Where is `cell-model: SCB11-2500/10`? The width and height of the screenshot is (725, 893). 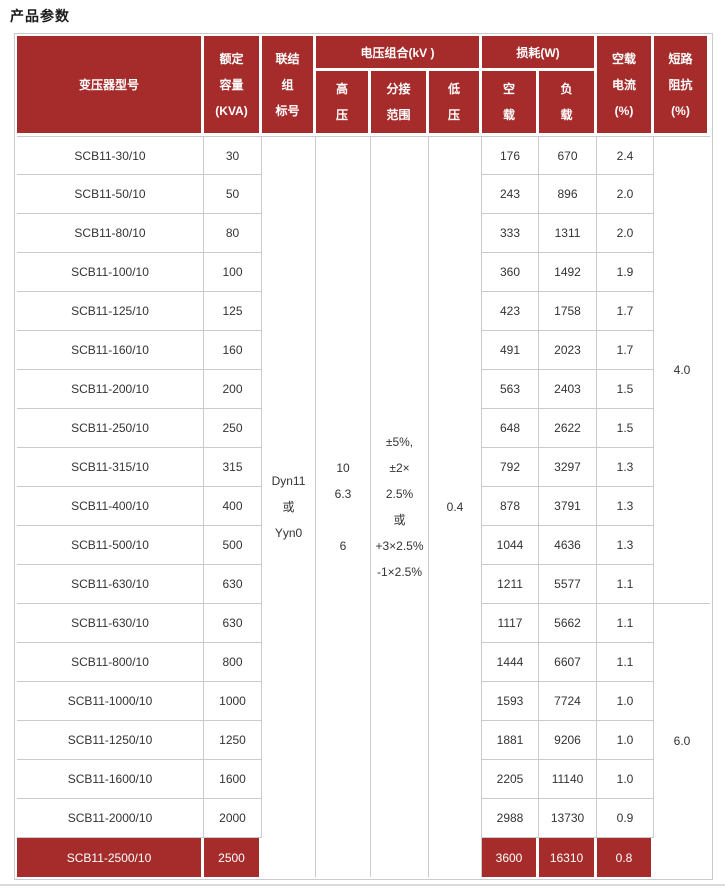
cell-model: SCB11-2500/10 is located at coordinates (110, 857).